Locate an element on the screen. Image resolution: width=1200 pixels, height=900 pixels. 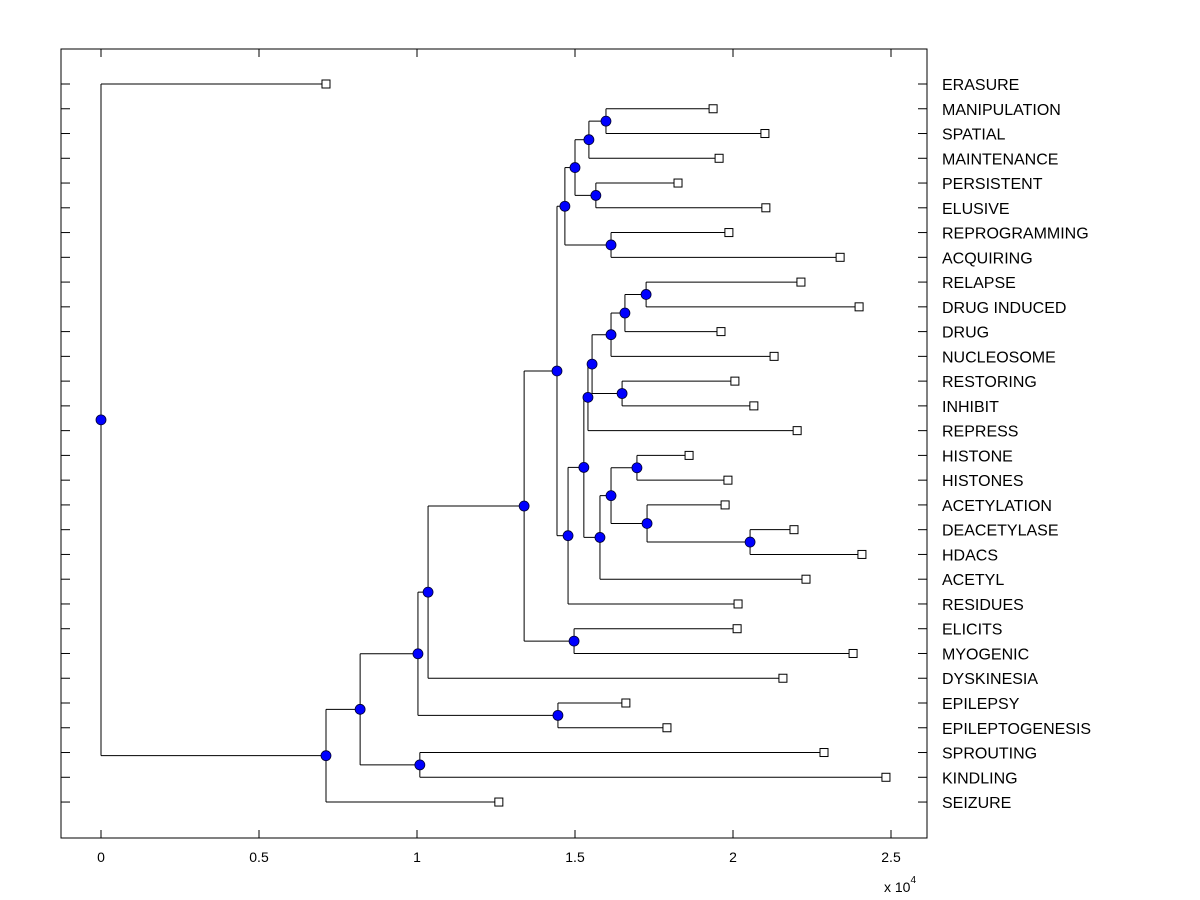
leaf-label: MAINTENANCE is located at coordinates (1000, 159).